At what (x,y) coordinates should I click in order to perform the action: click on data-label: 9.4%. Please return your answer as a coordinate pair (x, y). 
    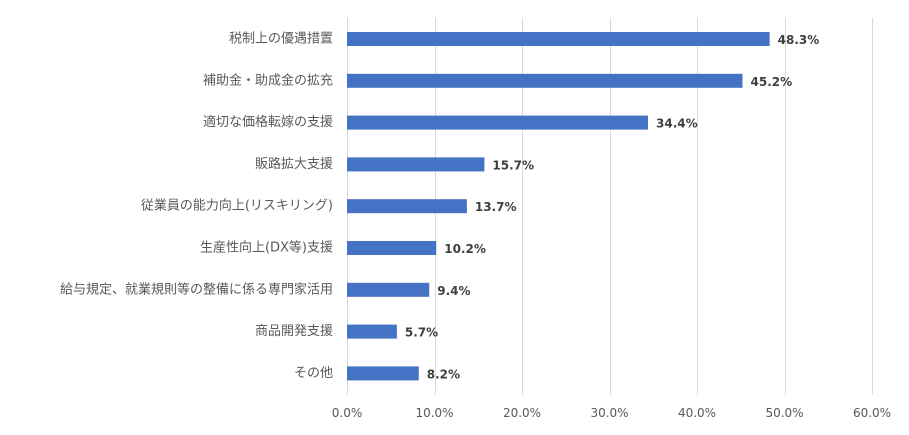
    Looking at the image, I should click on (453, 291).